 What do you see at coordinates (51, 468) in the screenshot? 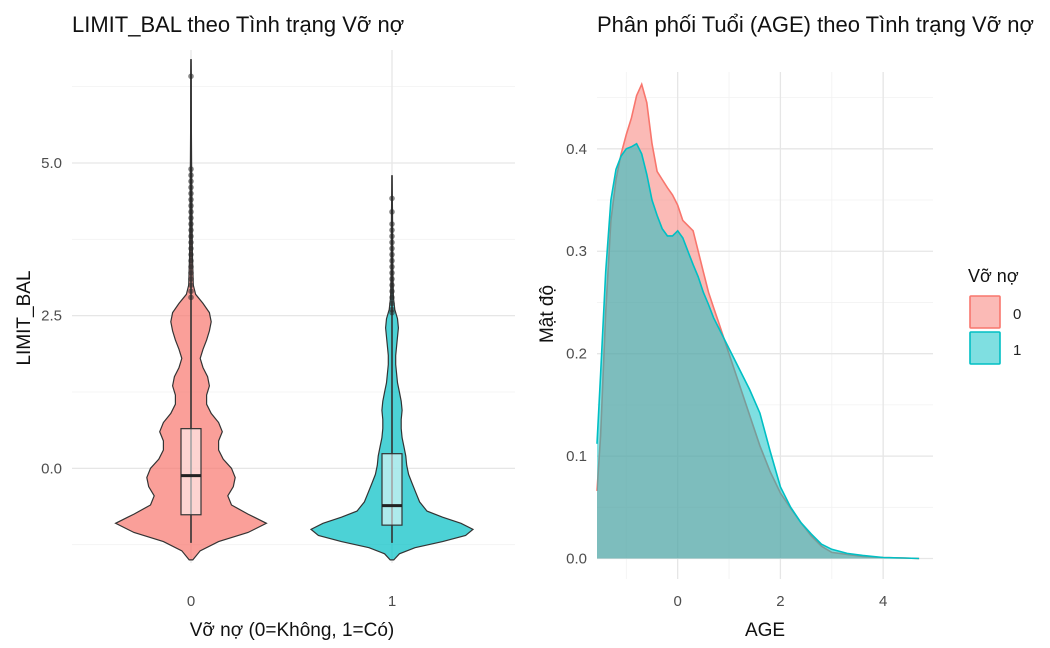
I see `violin-y-tick-label: 0.0` at bounding box center [51, 468].